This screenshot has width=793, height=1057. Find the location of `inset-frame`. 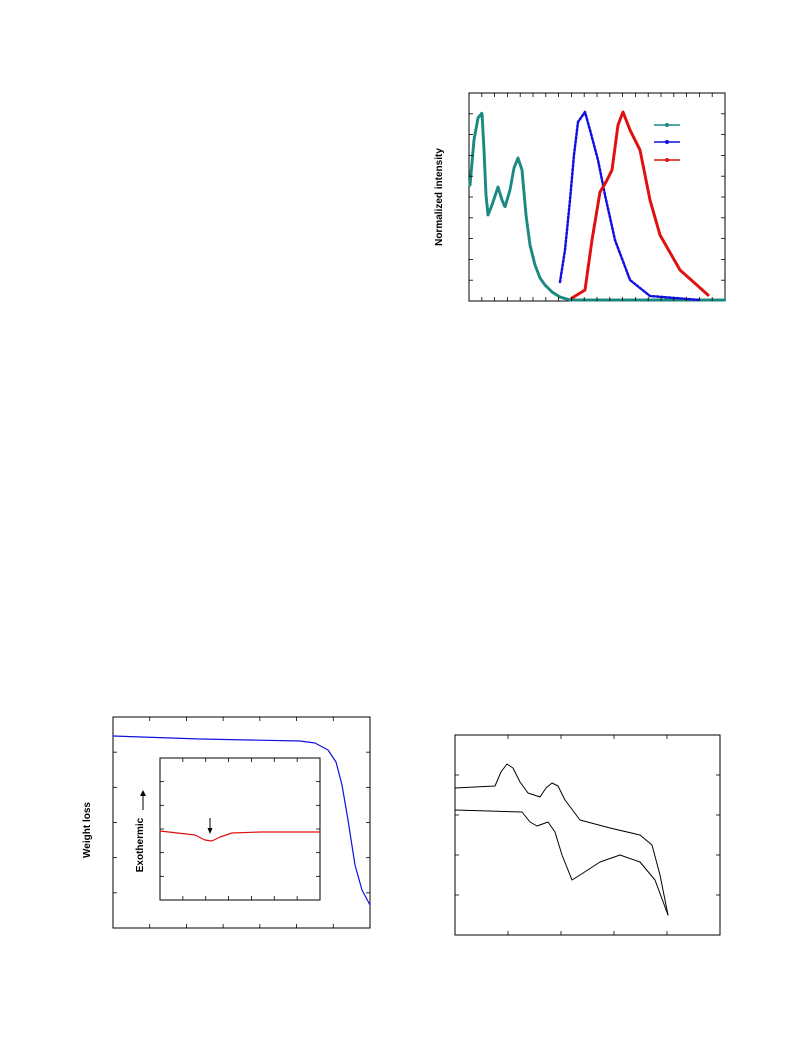

inset-frame is located at coordinates (240, 829).